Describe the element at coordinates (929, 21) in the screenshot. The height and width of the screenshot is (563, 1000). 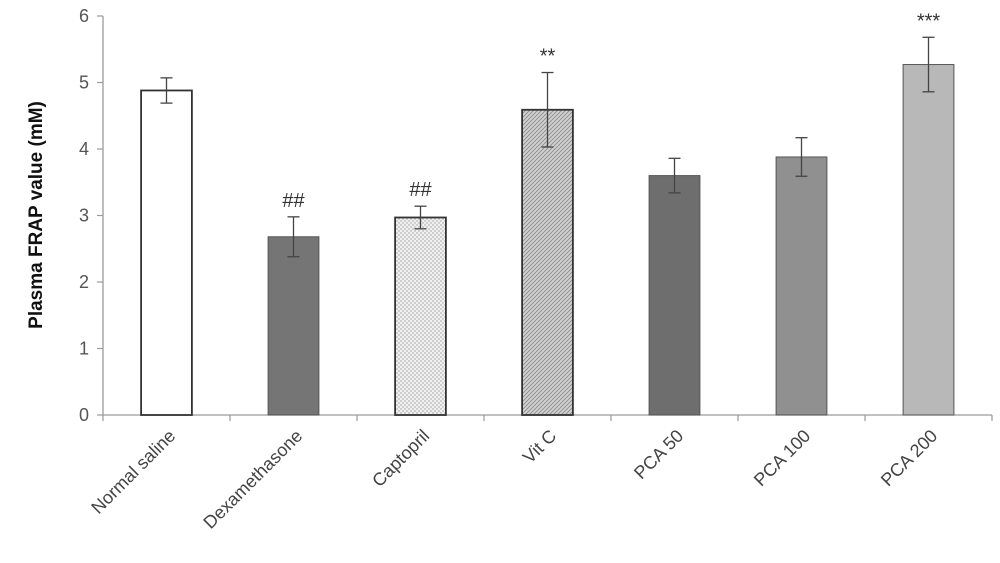
I see `significance-annotation: ***` at that location.